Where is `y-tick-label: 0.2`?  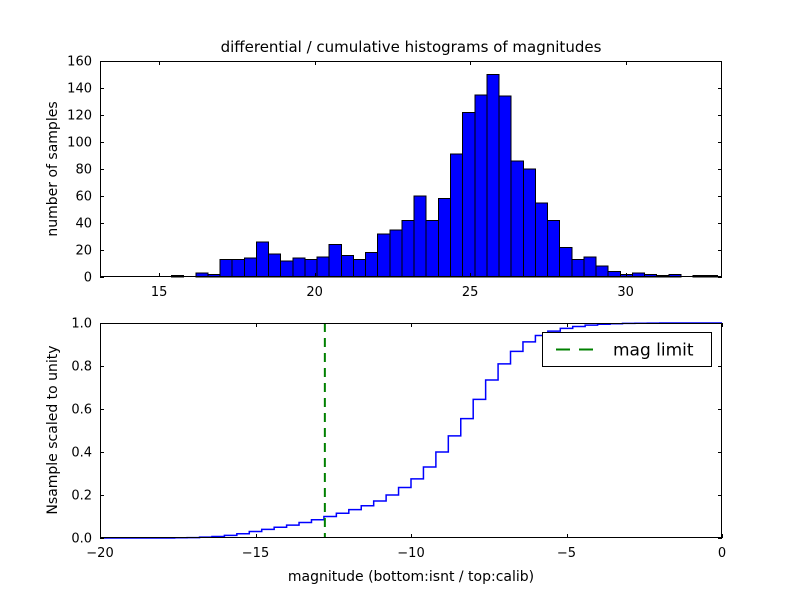
y-tick-label: 0.2 is located at coordinates (81, 496).